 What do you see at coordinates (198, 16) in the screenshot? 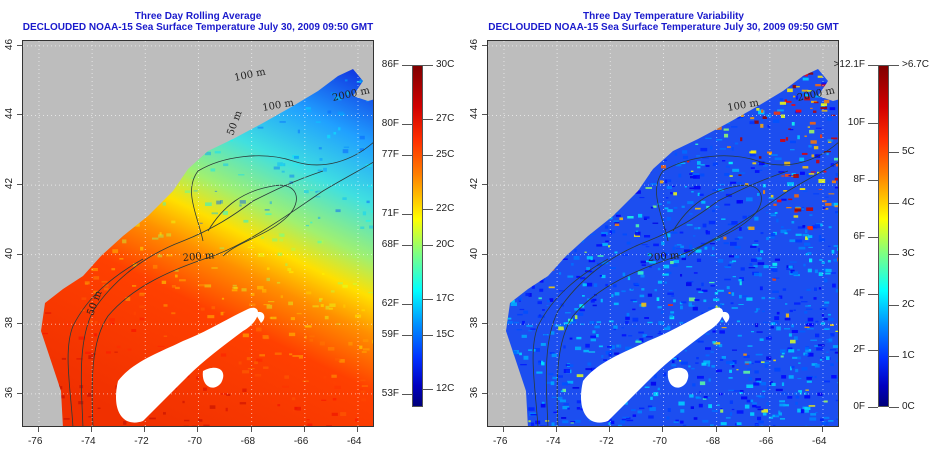
I see `left-title-line1: Three Day Rolling Average` at bounding box center [198, 16].